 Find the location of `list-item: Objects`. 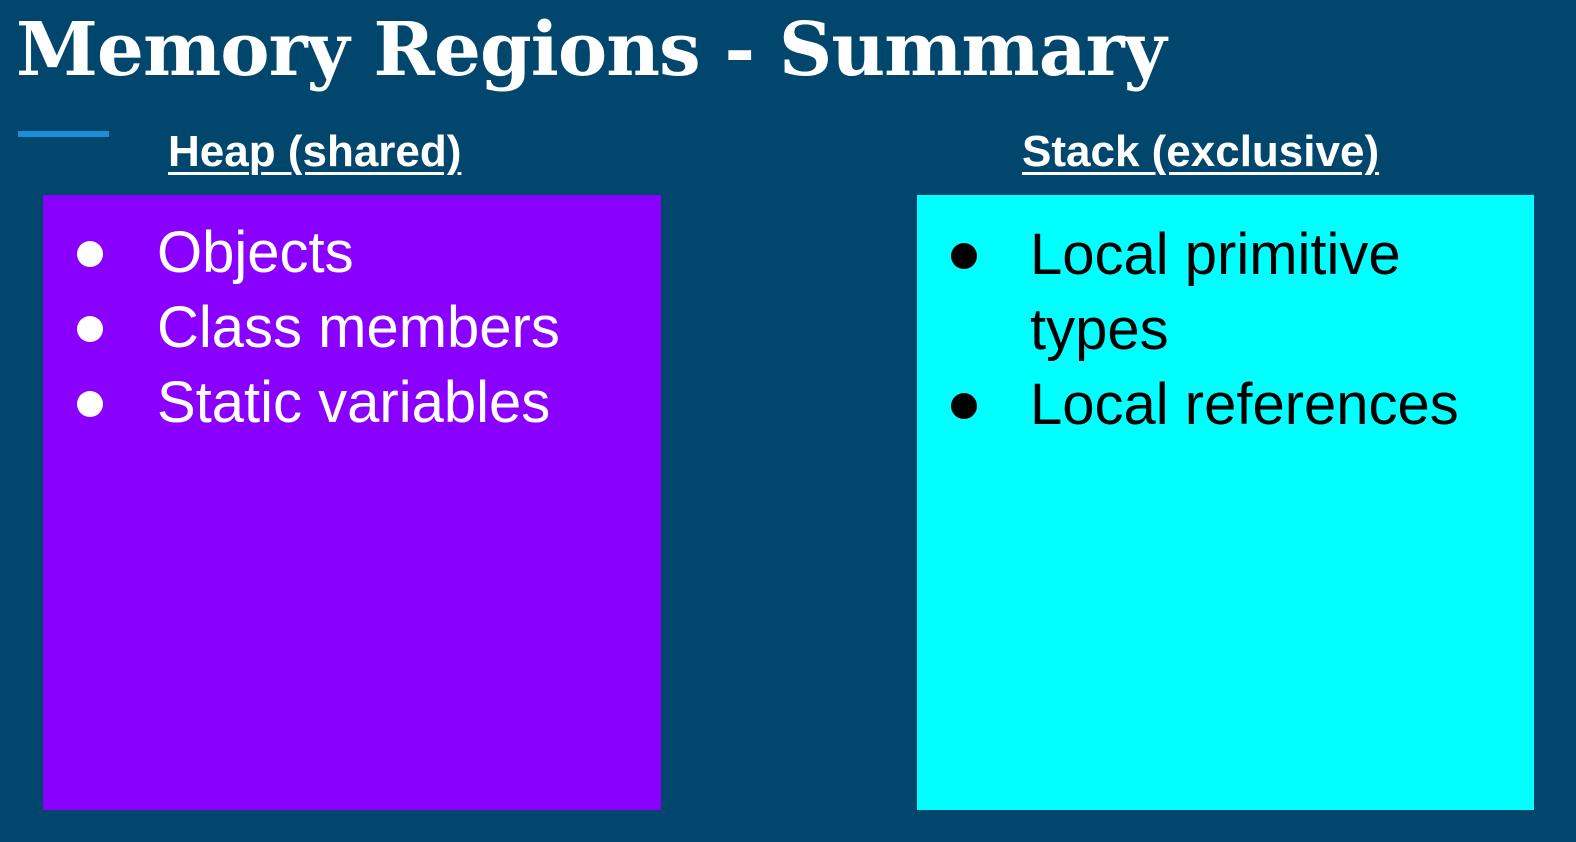

list-item: Objects is located at coordinates (352, 252).